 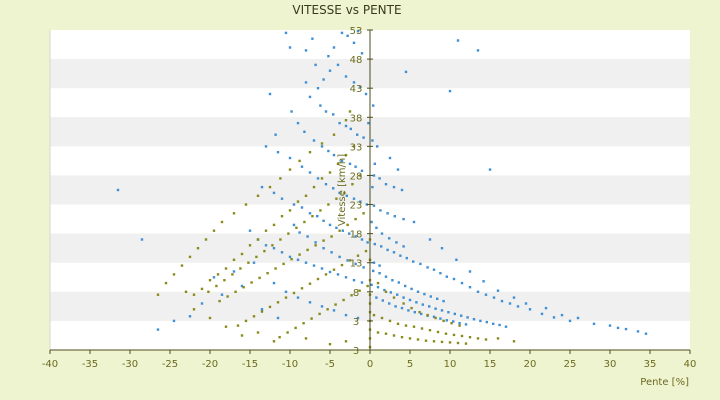 I want to click on y-tick-label: 23, so click(x=356, y=206).